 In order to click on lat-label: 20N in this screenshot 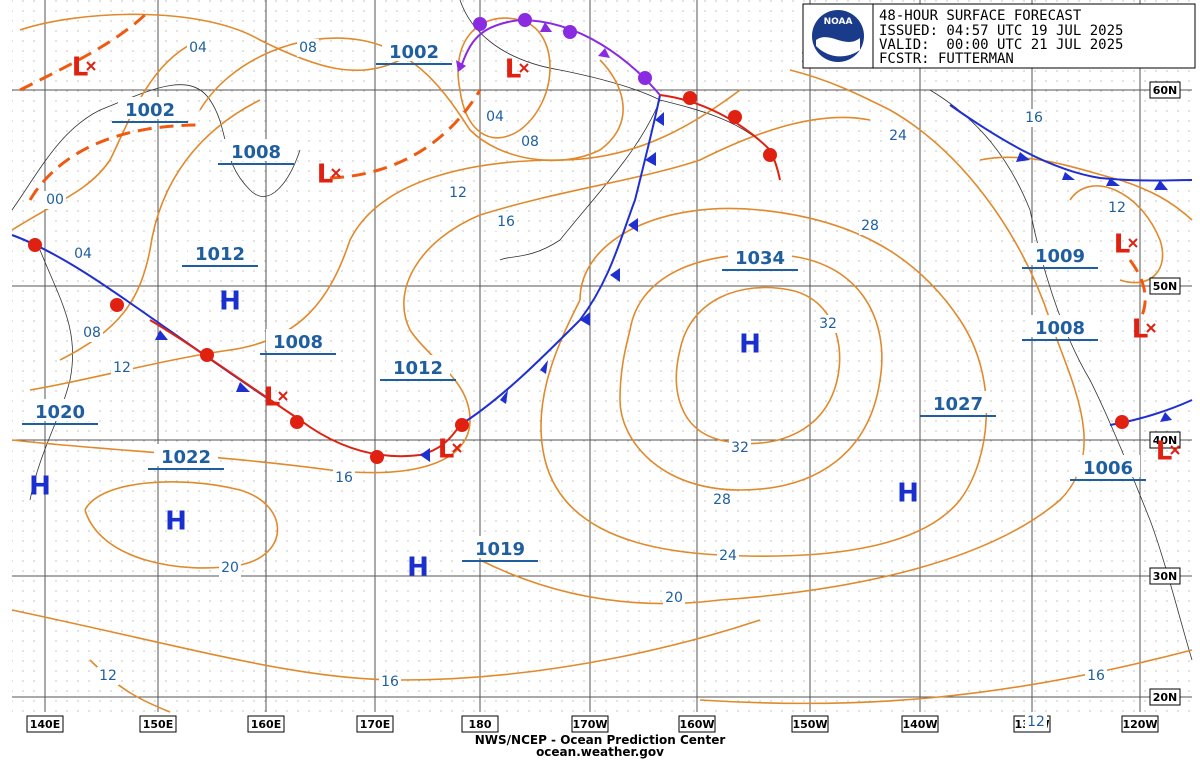, I will do `click(1165, 697)`.